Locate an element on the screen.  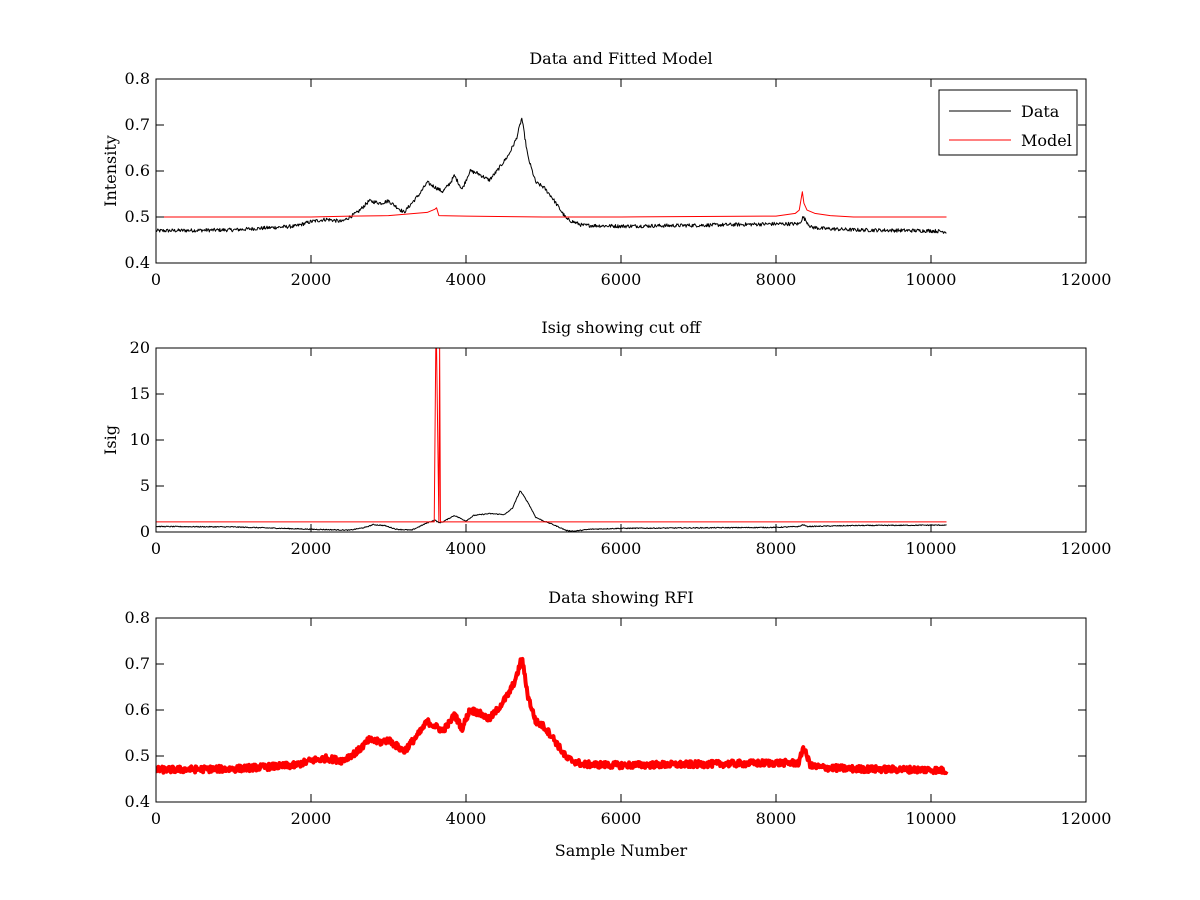
y-tick-label: 5 is located at coordinates (145, 485).